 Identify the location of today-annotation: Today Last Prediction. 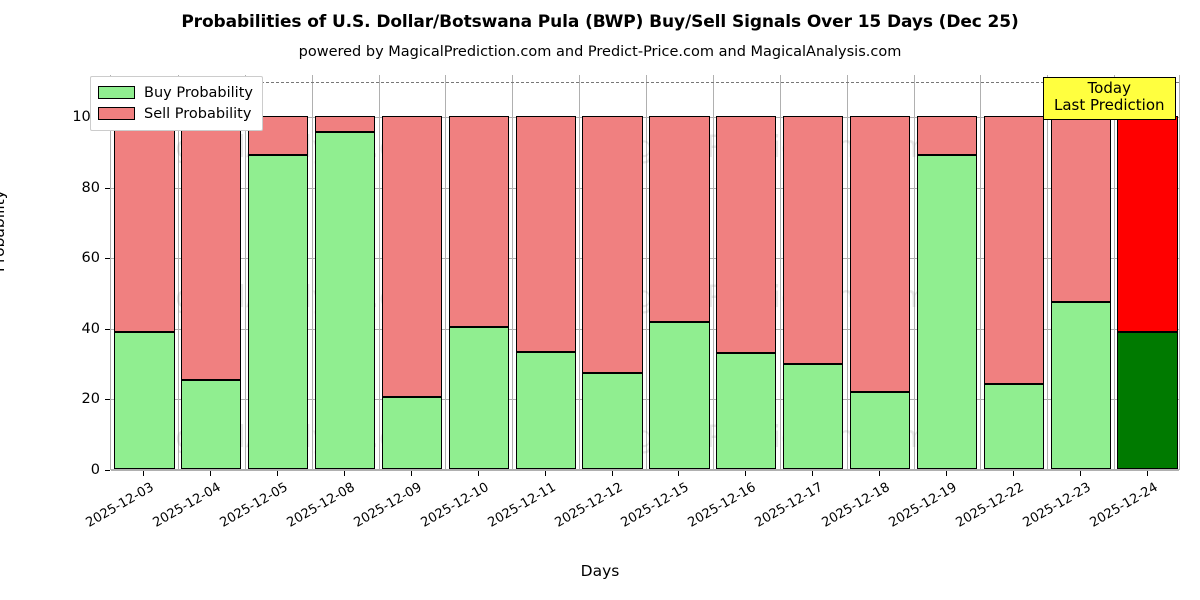
(1109, 98).